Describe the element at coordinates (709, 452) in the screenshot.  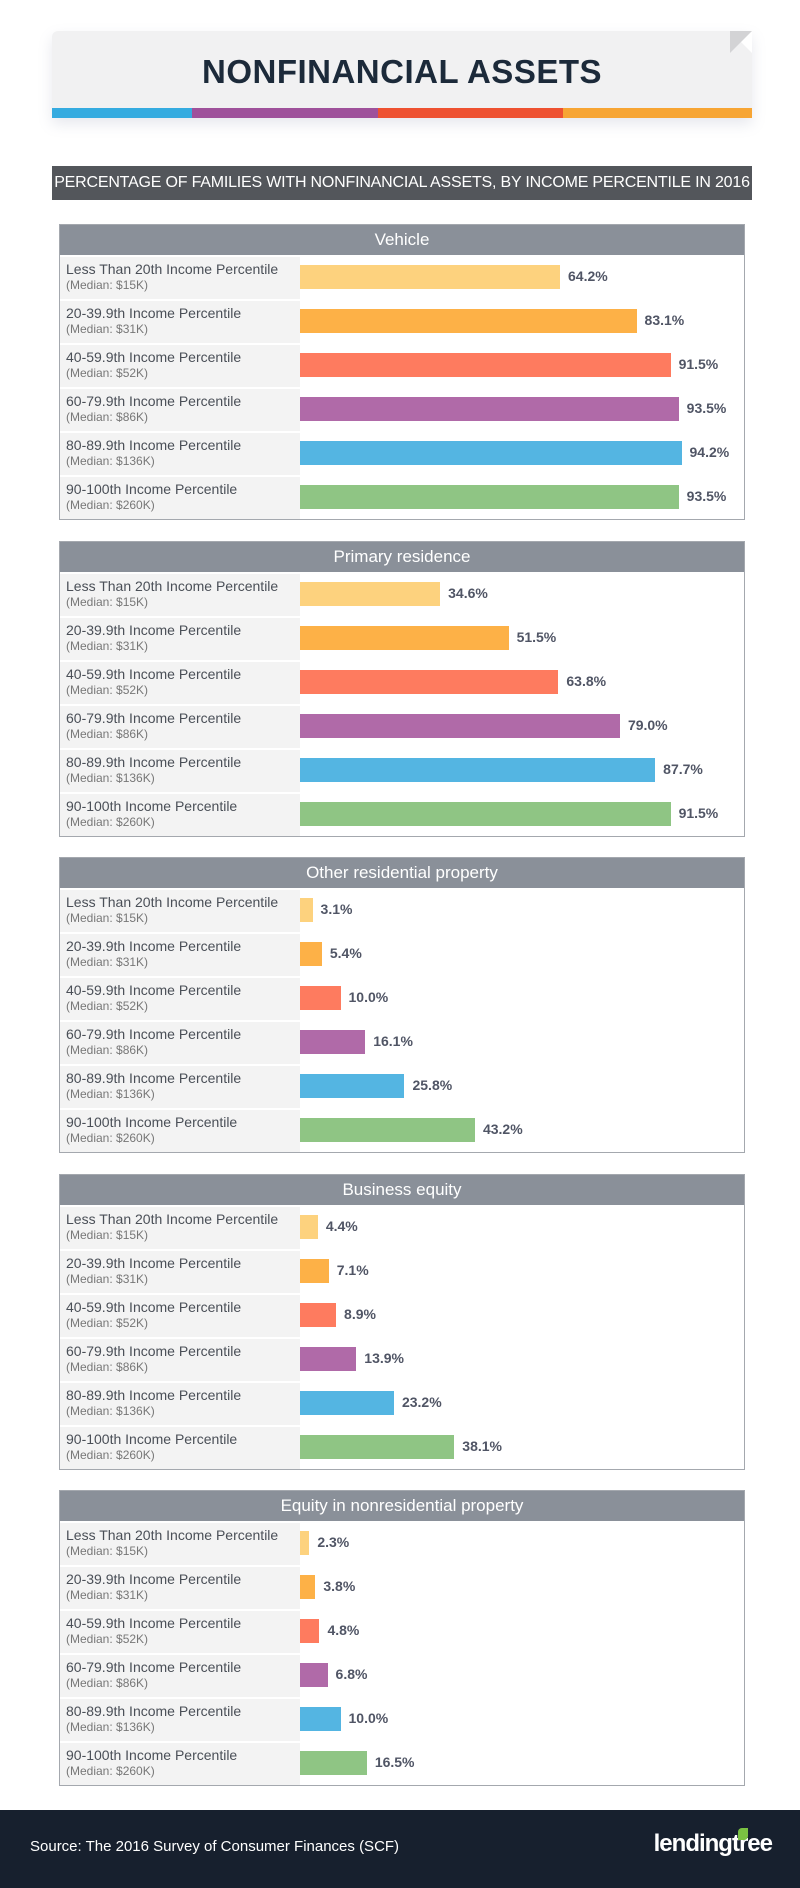
I see `data-label: 94.2%` at that location.